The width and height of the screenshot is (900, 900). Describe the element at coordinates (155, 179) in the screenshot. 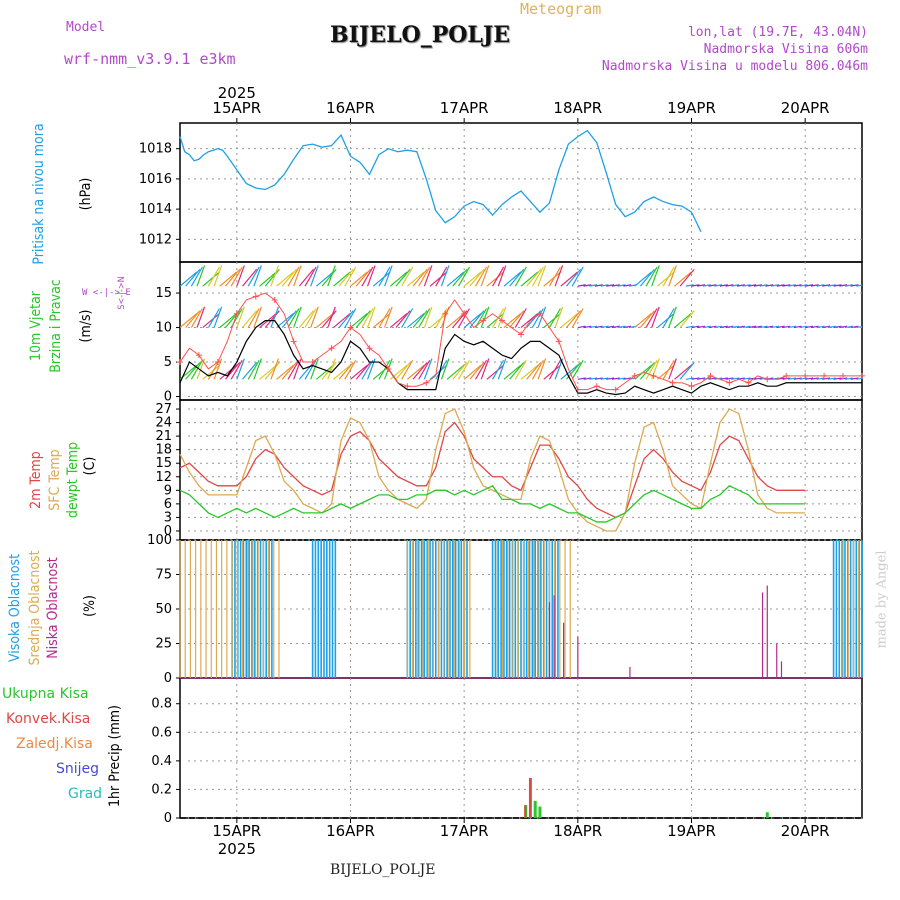

I see `y-tick-label: 1016` at that location.